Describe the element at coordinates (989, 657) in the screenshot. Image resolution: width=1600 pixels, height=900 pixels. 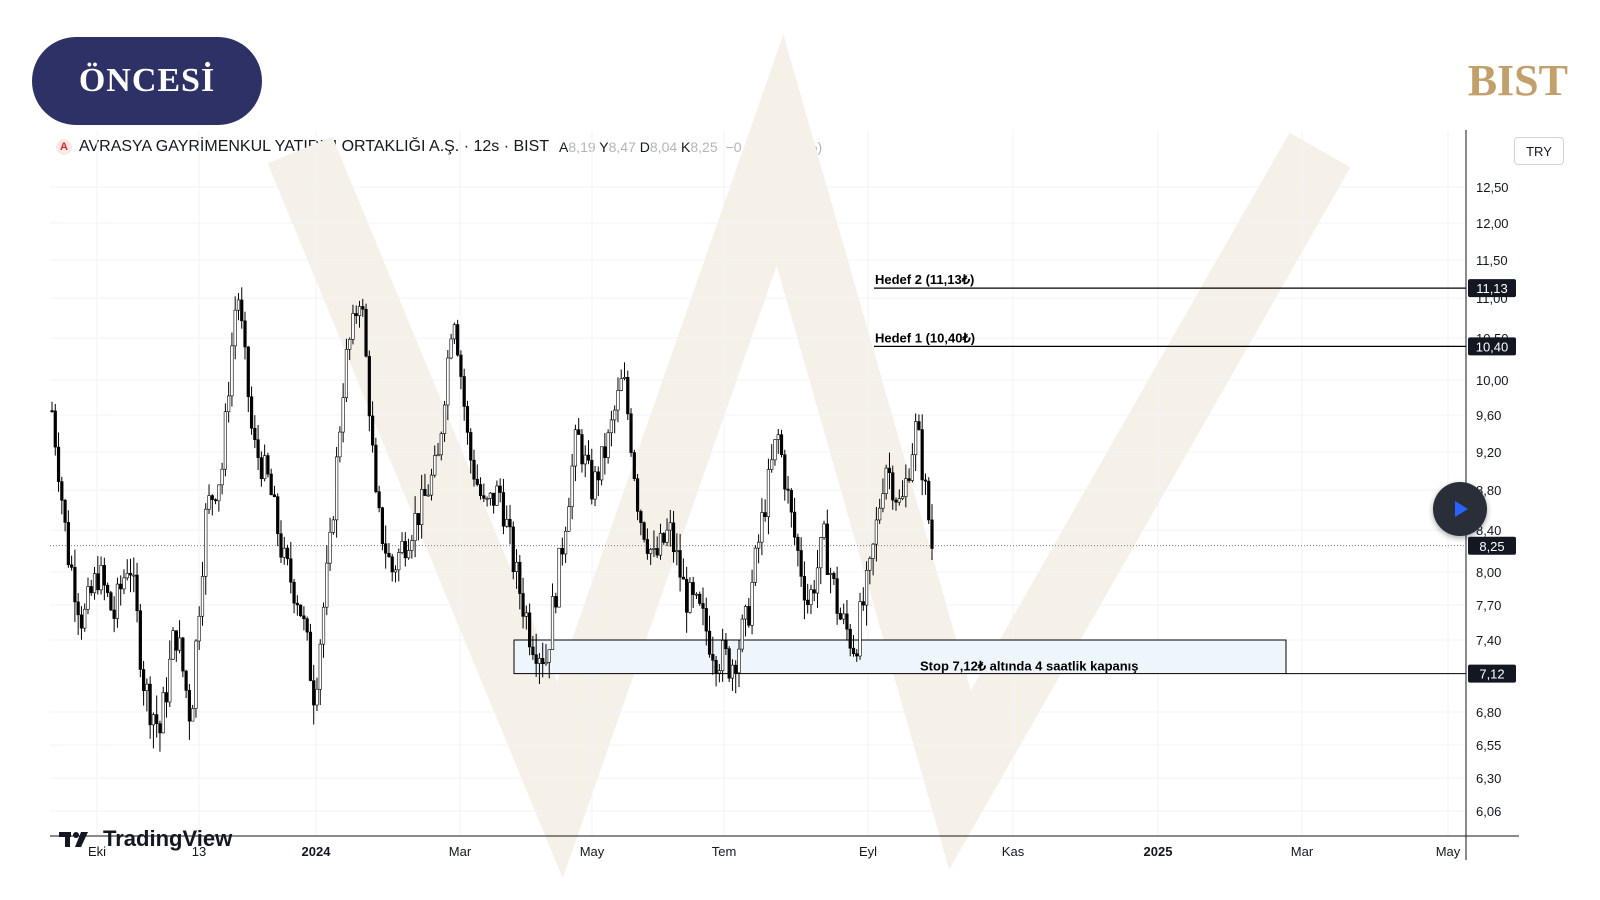
I see `stop-zone: Stop 7,12₺ altında 4 saatlik kapanış` at that location.